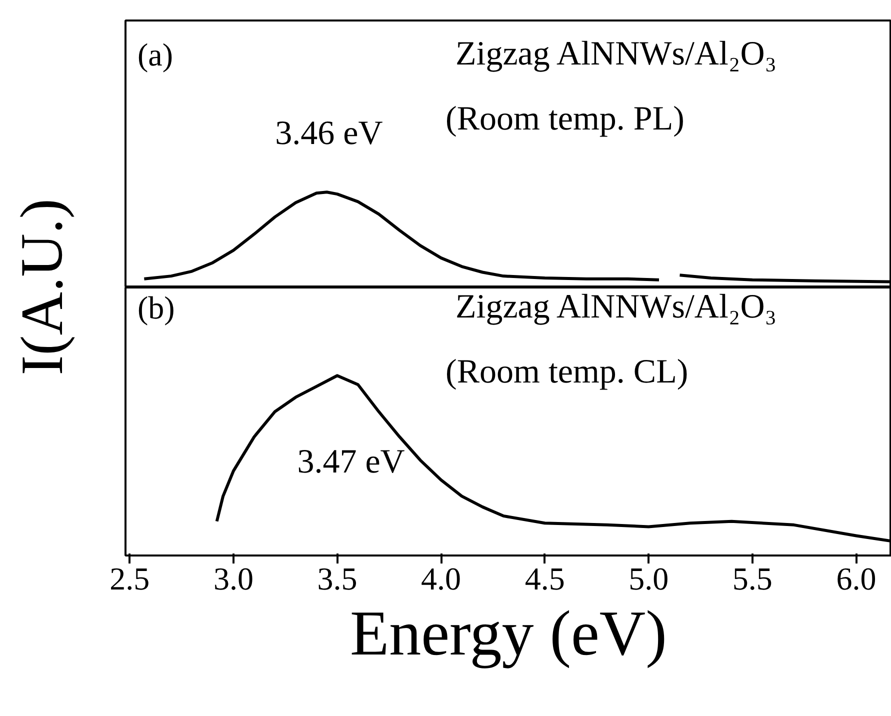 The height and width of the screenshot is (716, 891). What do you see at coordinates (565, 119) in the screenshot?
I see `text: (Room temp. PL)` at bounding box center [565, 119].